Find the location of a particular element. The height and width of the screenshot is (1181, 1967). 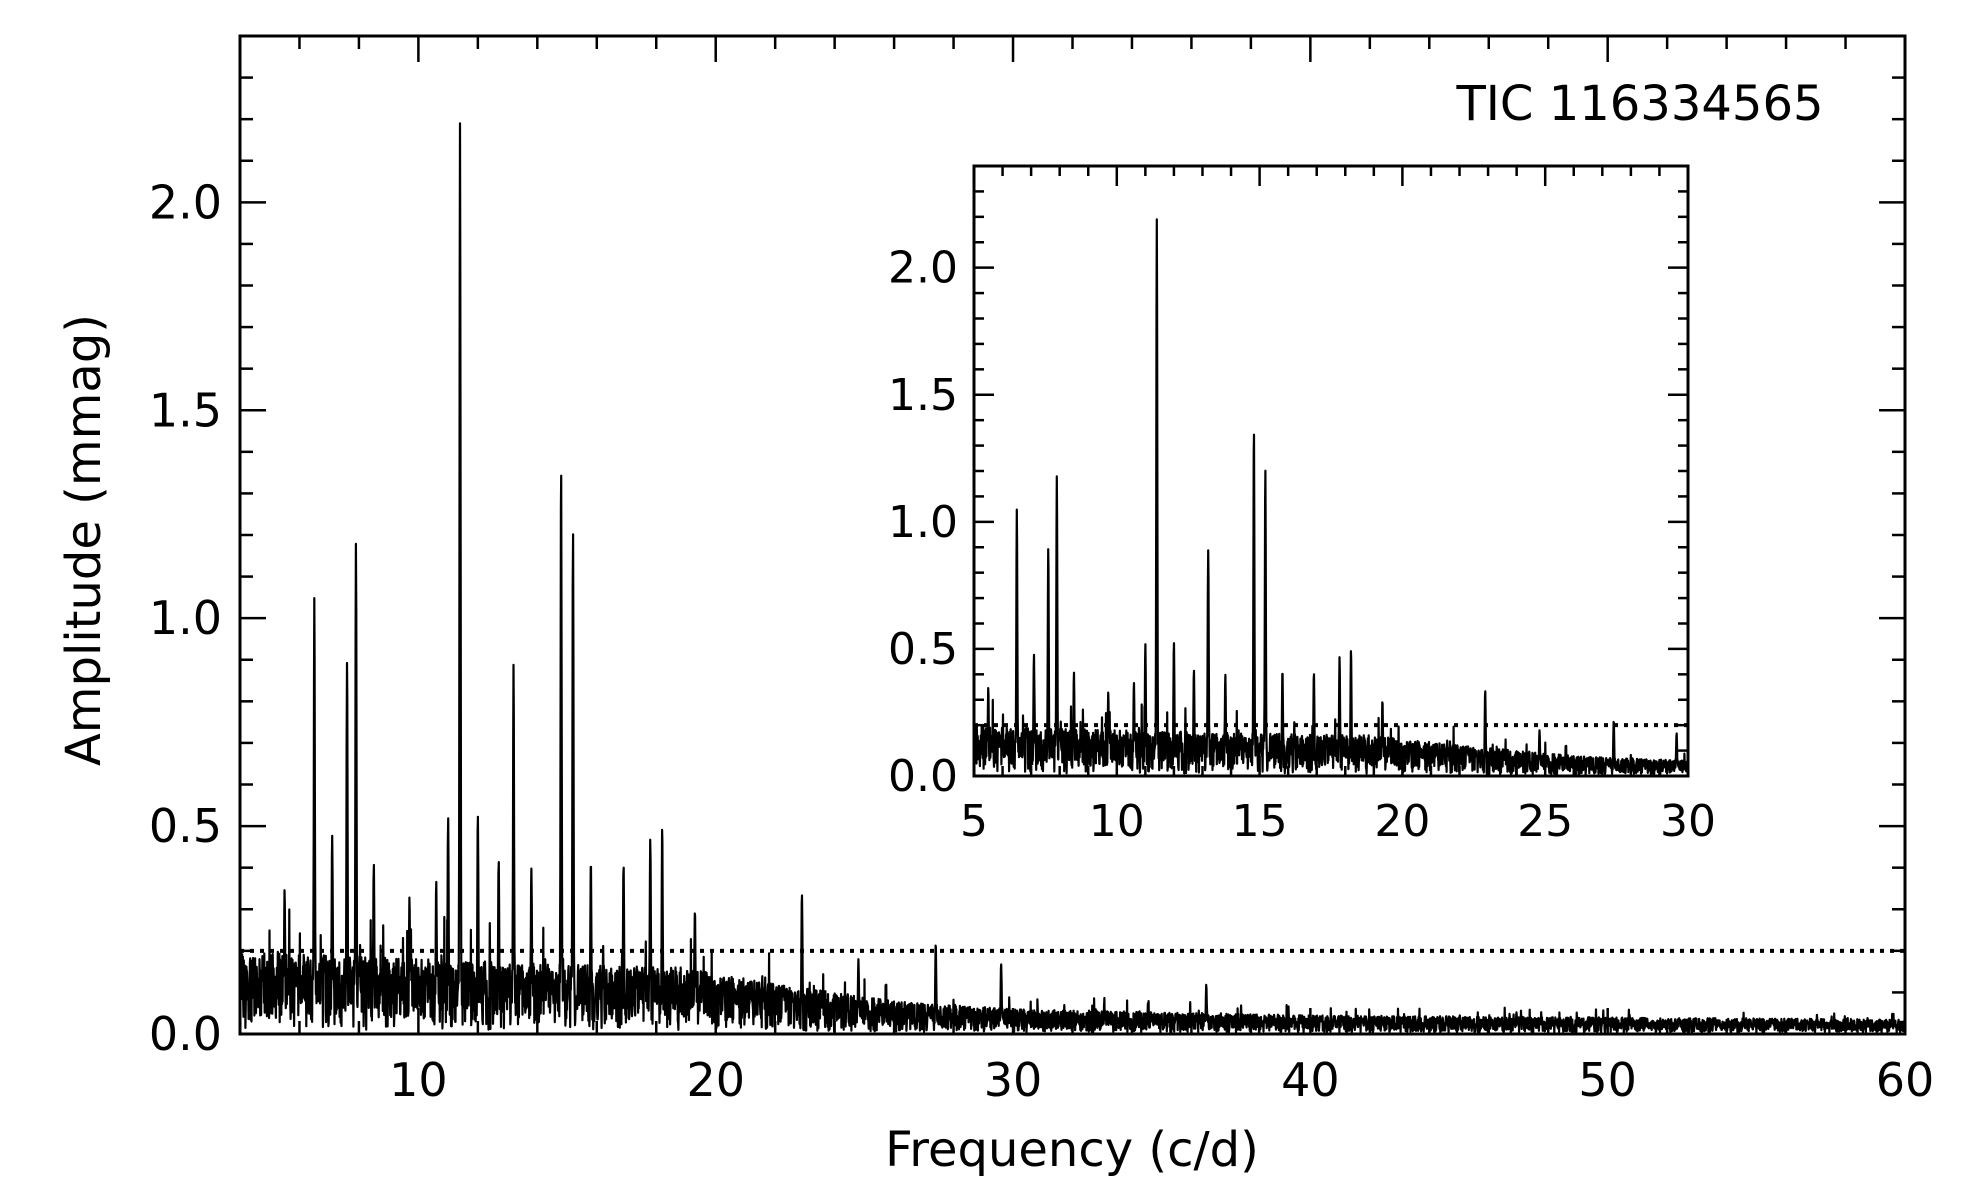

main-x-tick-label: 10 is located at coordinates (418, 1080).